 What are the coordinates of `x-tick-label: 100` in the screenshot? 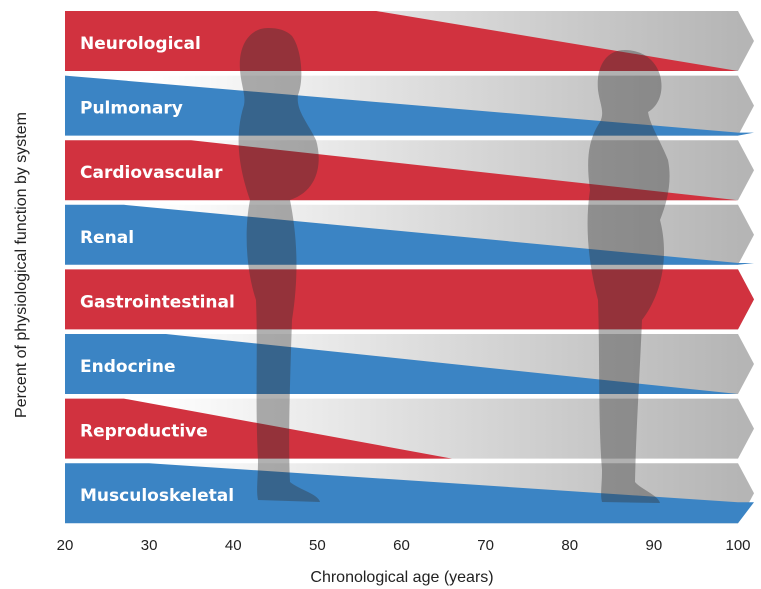 It's located at (737, 545).